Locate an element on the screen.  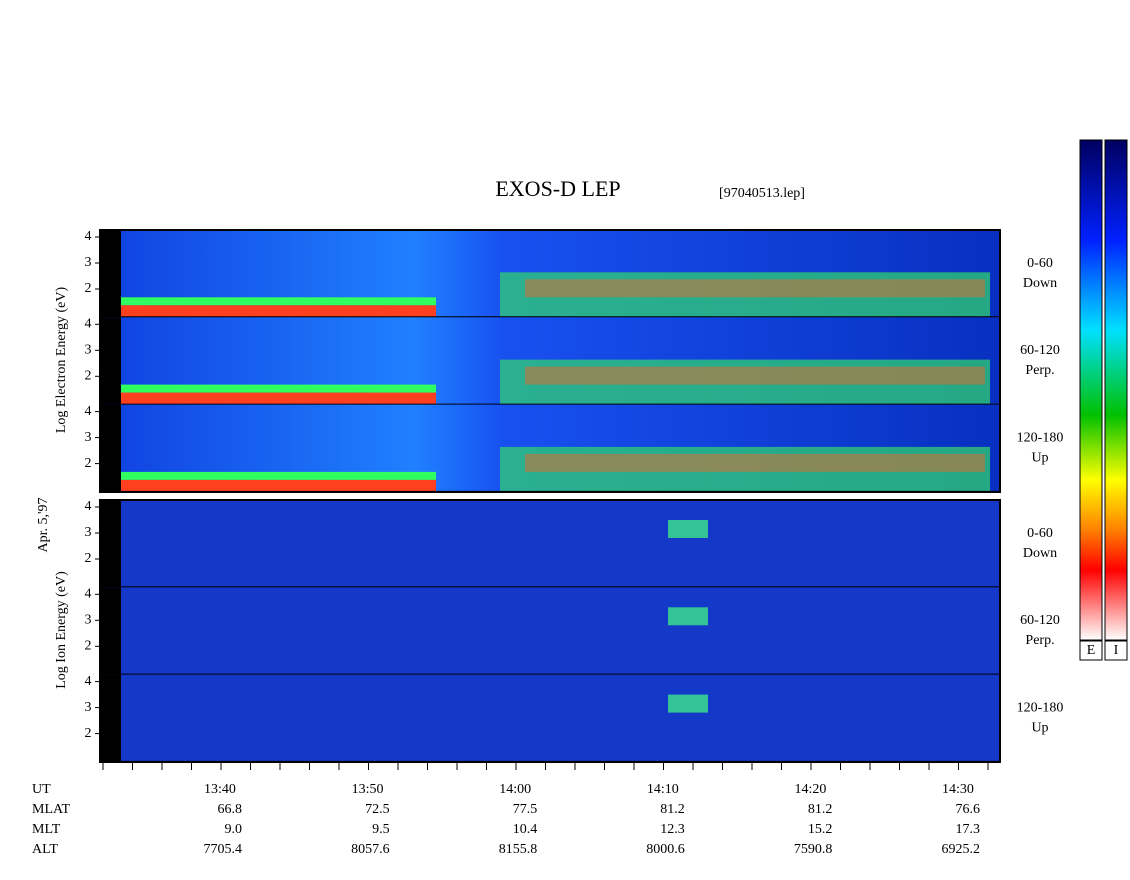
row-value: 9.0 is located at coordinates (234, 829).